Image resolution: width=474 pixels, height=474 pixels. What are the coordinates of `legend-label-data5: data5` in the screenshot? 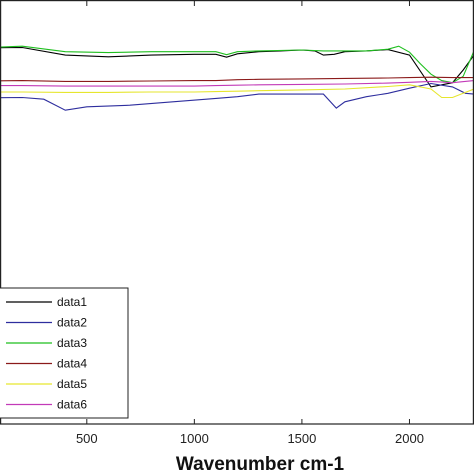 It's located at (72, 384).